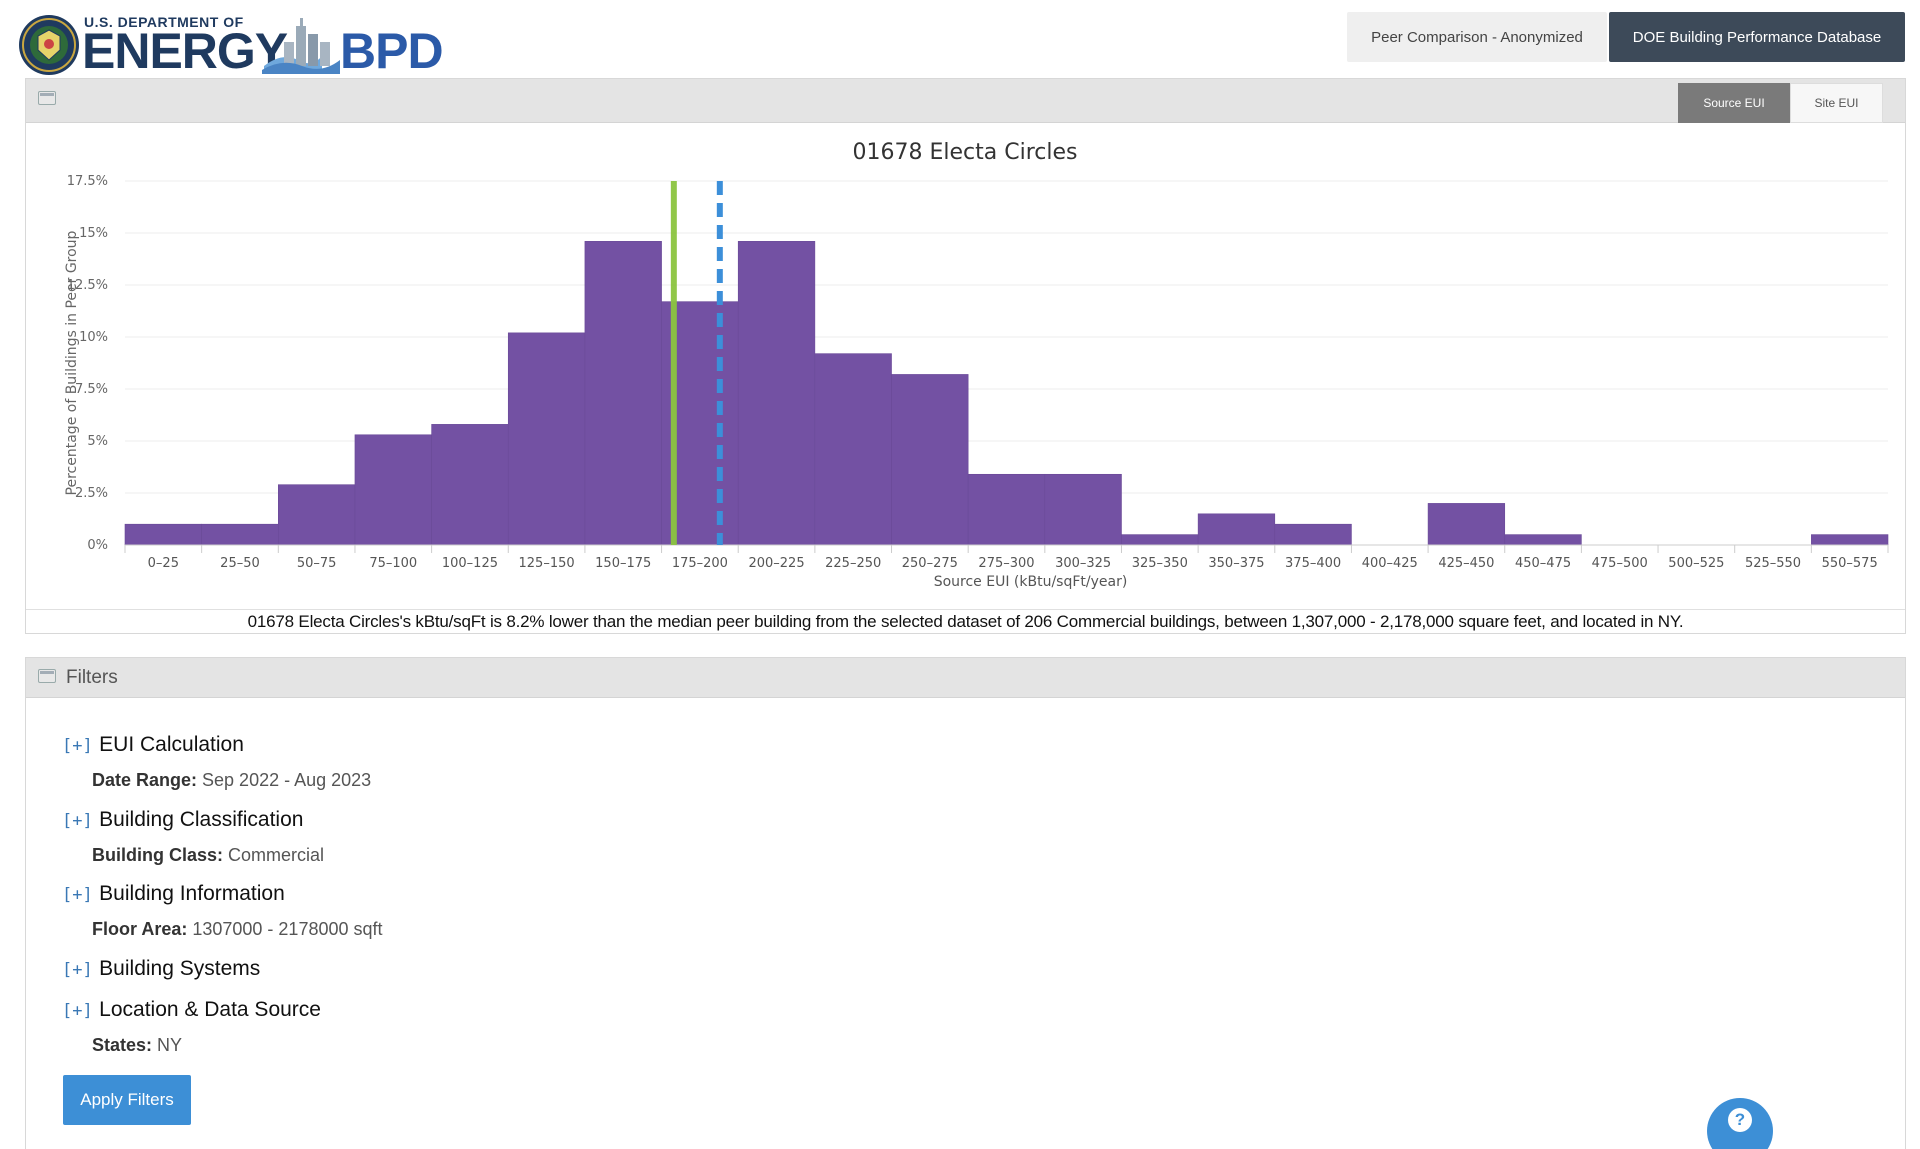 The image size is (1920, 1149). What do you see at coordinates (1773, 563) in the screenshot?
I see `x-tick-label: 525–550` at bounding box center [1773, 563].